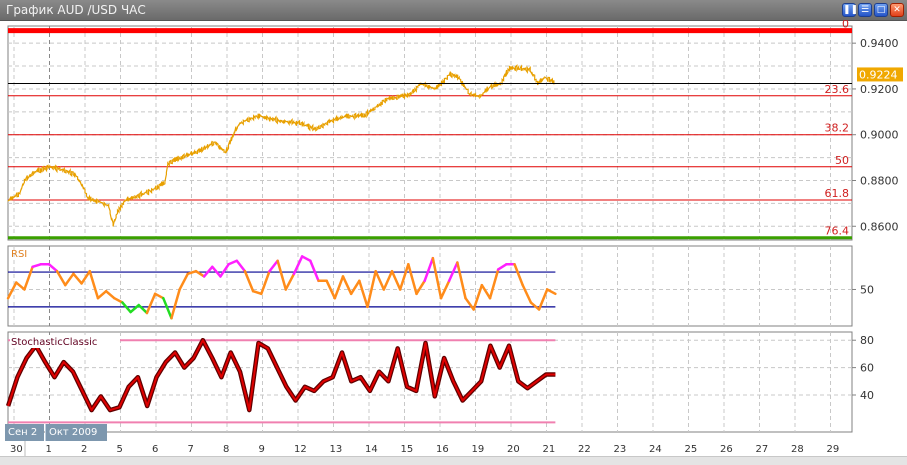 The height and width of the screenshot is (465, 907). I want to click on x-tick-label: 20, so click(513, 449).